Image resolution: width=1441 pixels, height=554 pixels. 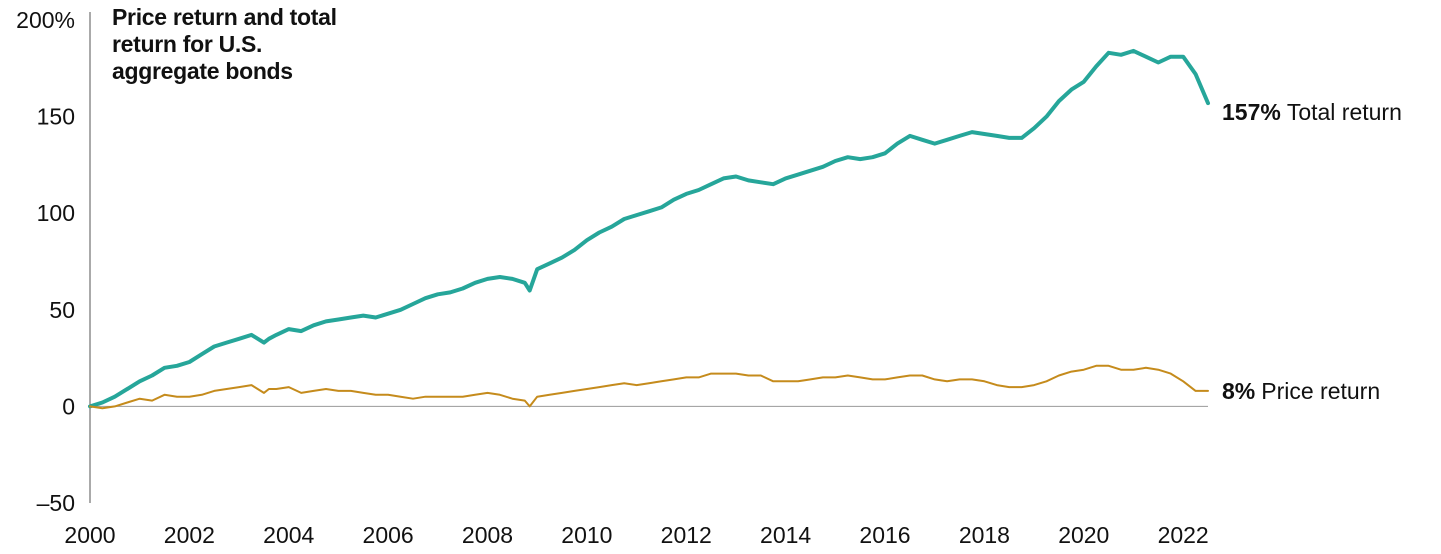 What do you see at coordinates (68, 406) in the screenshot?
I see `y-tick-label: 0` at bounding box center [68, 406].